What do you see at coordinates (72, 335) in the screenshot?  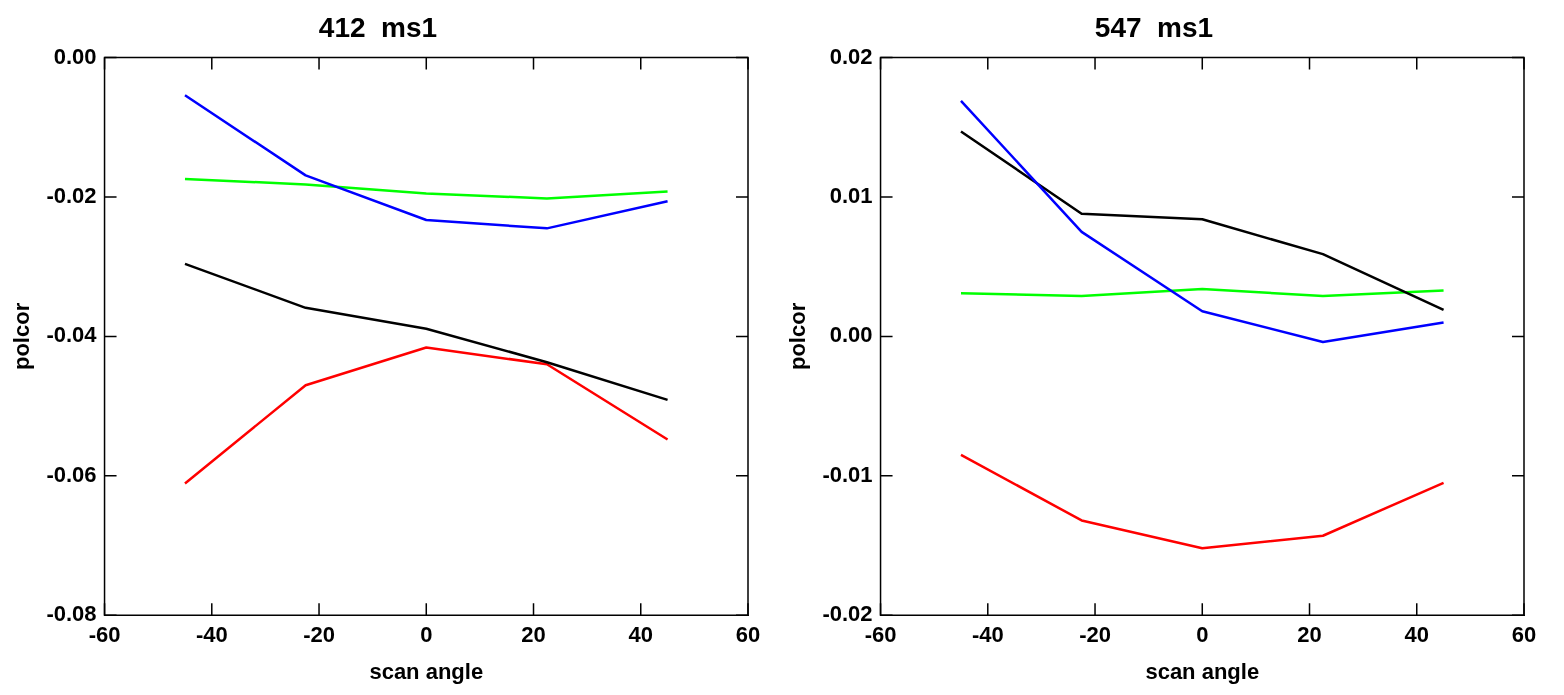 I see `y-tick-label: -0.04` at bounding box center [72, 335].